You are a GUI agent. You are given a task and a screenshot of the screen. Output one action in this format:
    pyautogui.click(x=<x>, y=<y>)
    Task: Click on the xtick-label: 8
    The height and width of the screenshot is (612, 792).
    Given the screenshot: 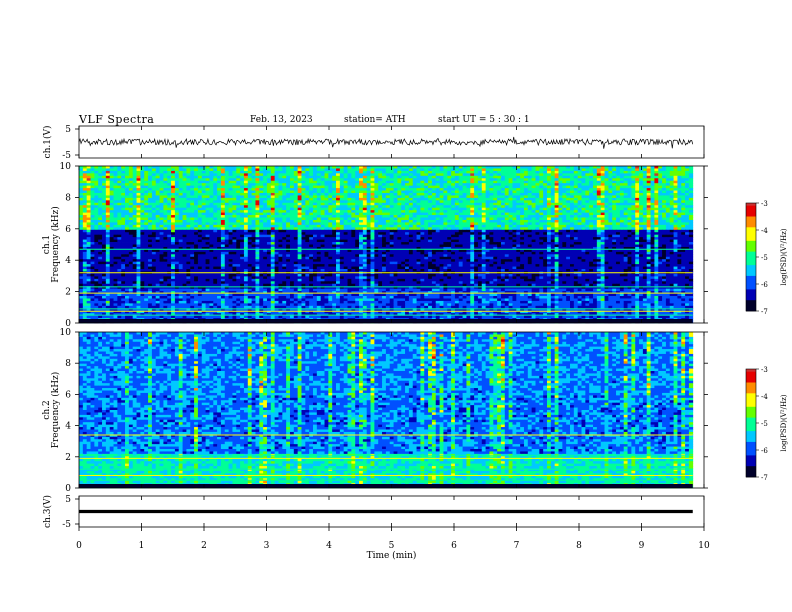 What is the action you would take?
    pyautogui.click(x=579, y=546)
    